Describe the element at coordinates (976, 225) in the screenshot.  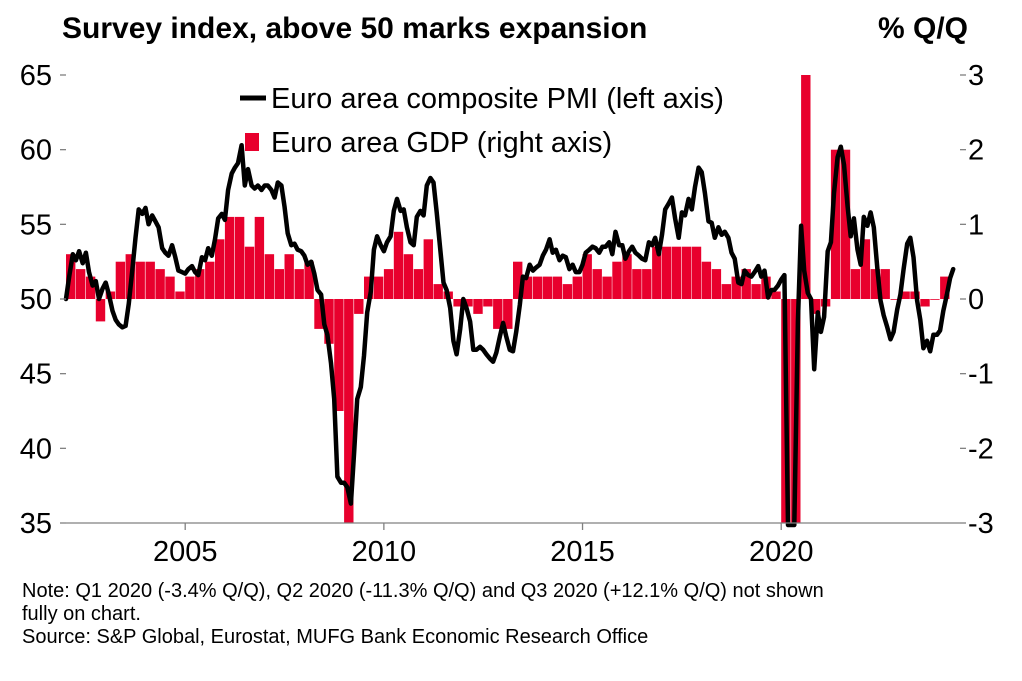
I see `right-axis-tick-label: 1` at that location.